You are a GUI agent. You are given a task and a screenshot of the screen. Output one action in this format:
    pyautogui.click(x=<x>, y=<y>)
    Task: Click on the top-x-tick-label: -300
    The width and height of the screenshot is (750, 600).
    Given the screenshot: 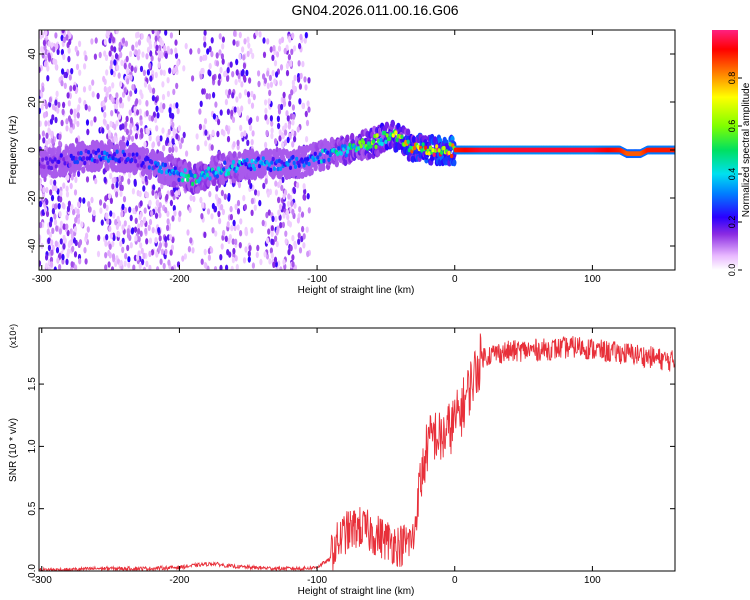 What is the action you would take?
    pyautogui.click(x=42, y=279)
    